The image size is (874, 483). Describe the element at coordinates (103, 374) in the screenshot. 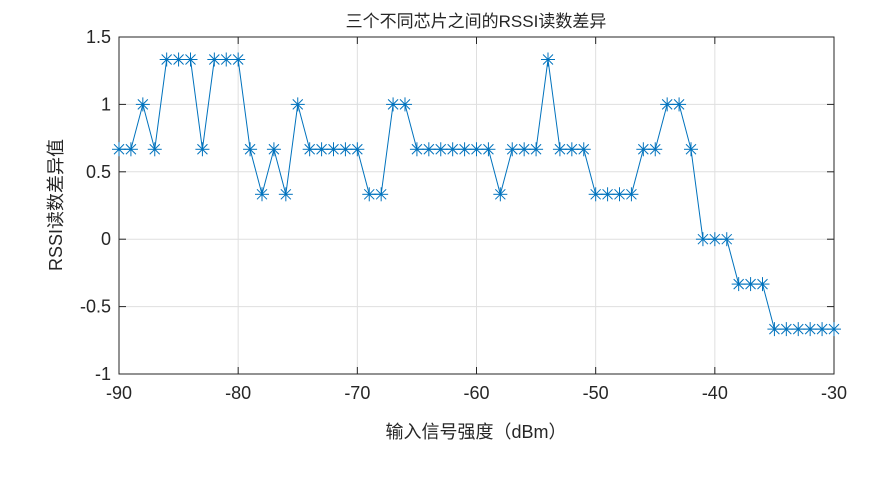

I see `y-tick-label: -1` at that location.